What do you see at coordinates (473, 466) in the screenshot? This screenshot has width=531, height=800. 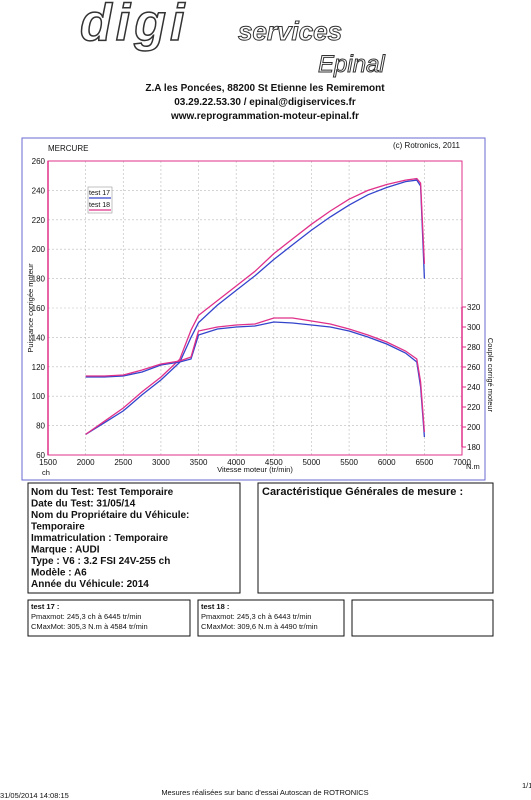 I see `y2-unit: N.m` at bounding box center [473, 466].